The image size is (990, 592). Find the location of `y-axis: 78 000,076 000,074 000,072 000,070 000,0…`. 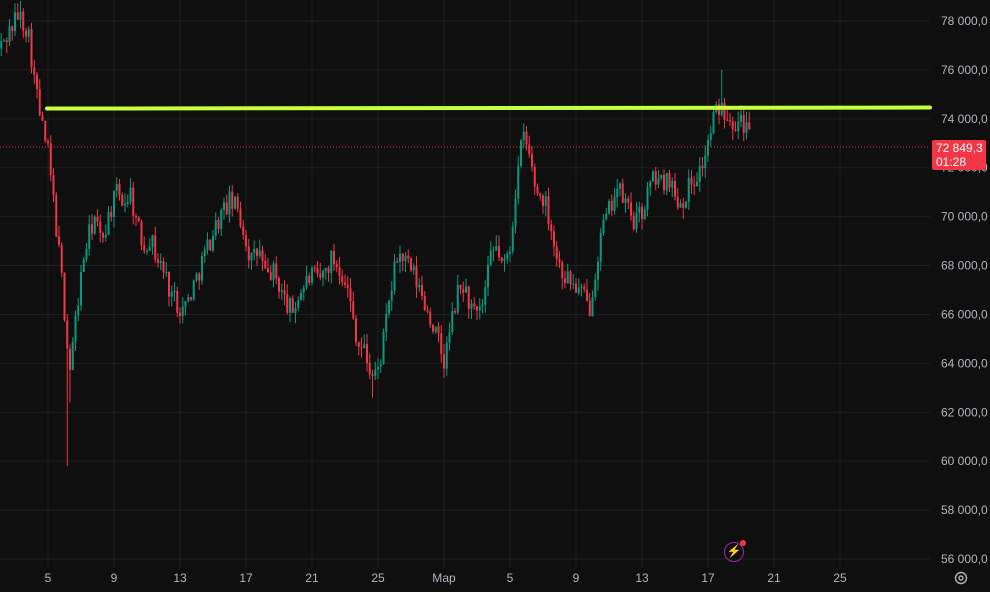

y-axis: 78 000,076 000,074 000,072 000,070 000,0… is located at coordinates (964, 290).